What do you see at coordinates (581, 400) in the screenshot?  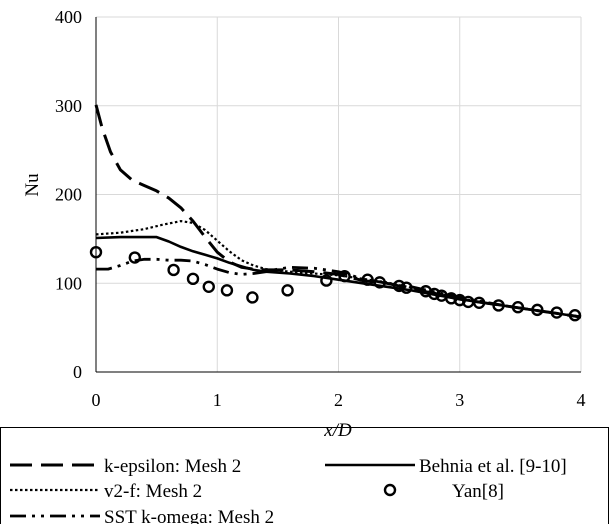 I see `x-tick-label: 4` at bounding box center [581, 400].